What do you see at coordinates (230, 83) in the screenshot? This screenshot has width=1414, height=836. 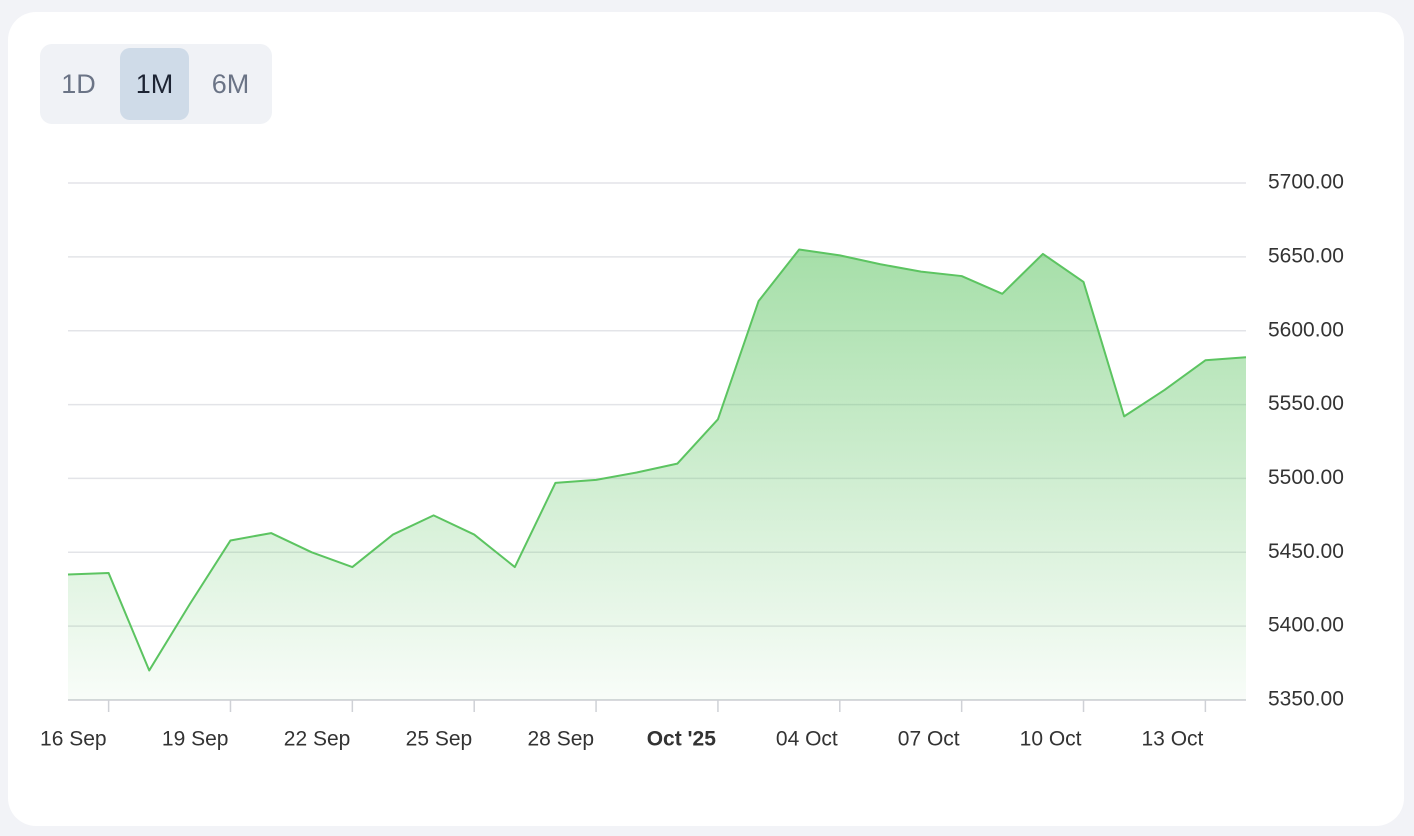 I see `range-button: 6M` at bounding box center [230, 83].